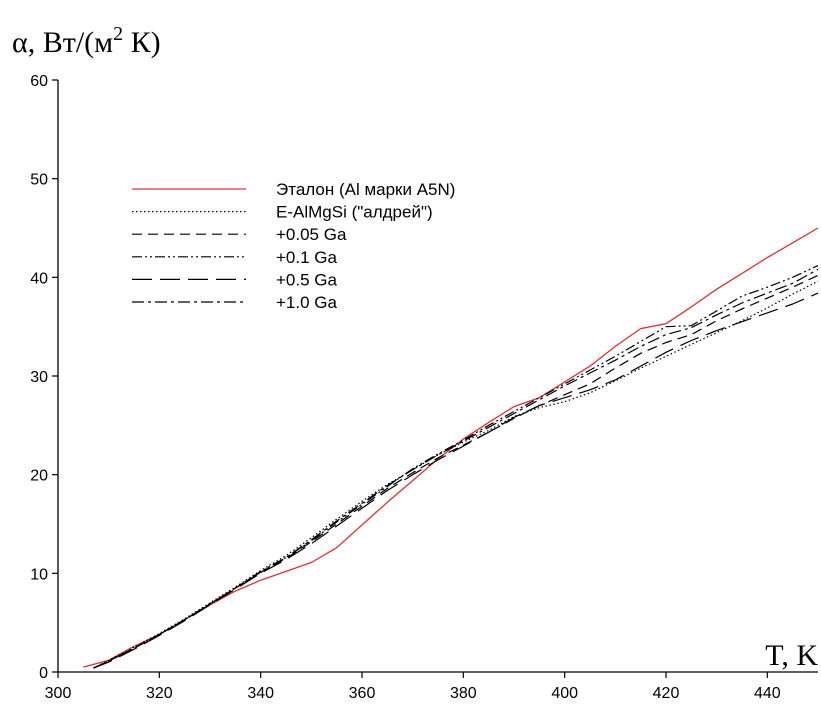 The height and width of the screenshot is (715, 821). Describe the element at coordinates (666, 693) in the screenshot. I see `x-tick-label: 420` at that location.